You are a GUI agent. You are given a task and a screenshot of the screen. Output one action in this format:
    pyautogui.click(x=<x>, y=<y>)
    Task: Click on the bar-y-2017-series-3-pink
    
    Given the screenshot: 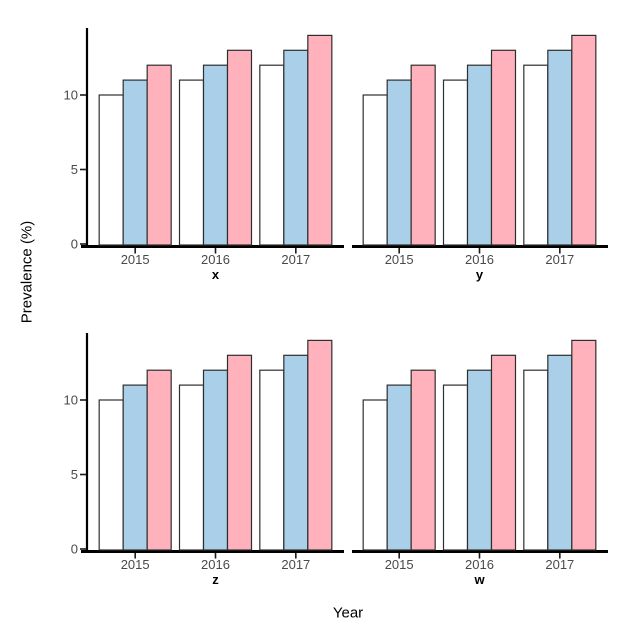 What is the action you would take?
    pyautogui.click(x=584, y=140)
    